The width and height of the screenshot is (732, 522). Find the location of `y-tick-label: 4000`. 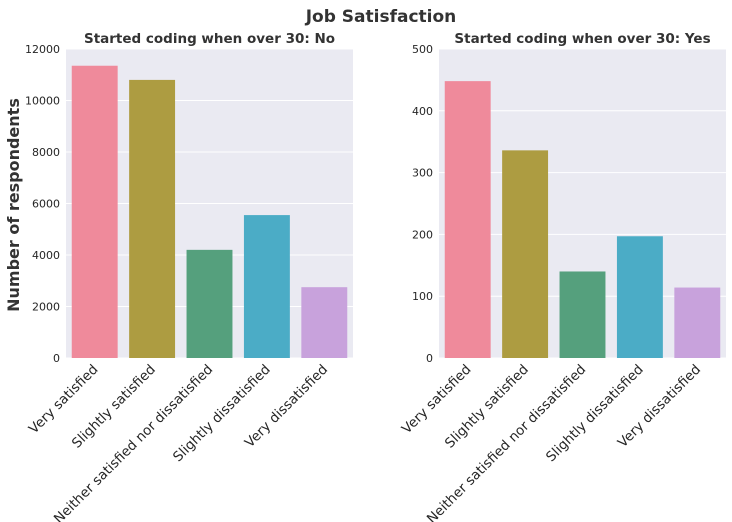

y-tick-label: 4000 is located at coordinates (46, 255).